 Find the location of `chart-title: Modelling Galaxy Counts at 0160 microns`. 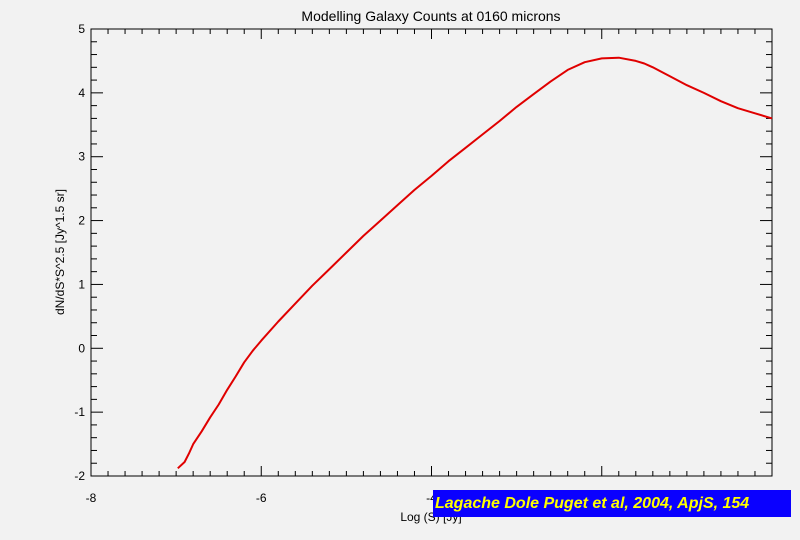

chart-title: Modelling Galaxy Counts at 0160 microns is located at coordinates (430, 16).